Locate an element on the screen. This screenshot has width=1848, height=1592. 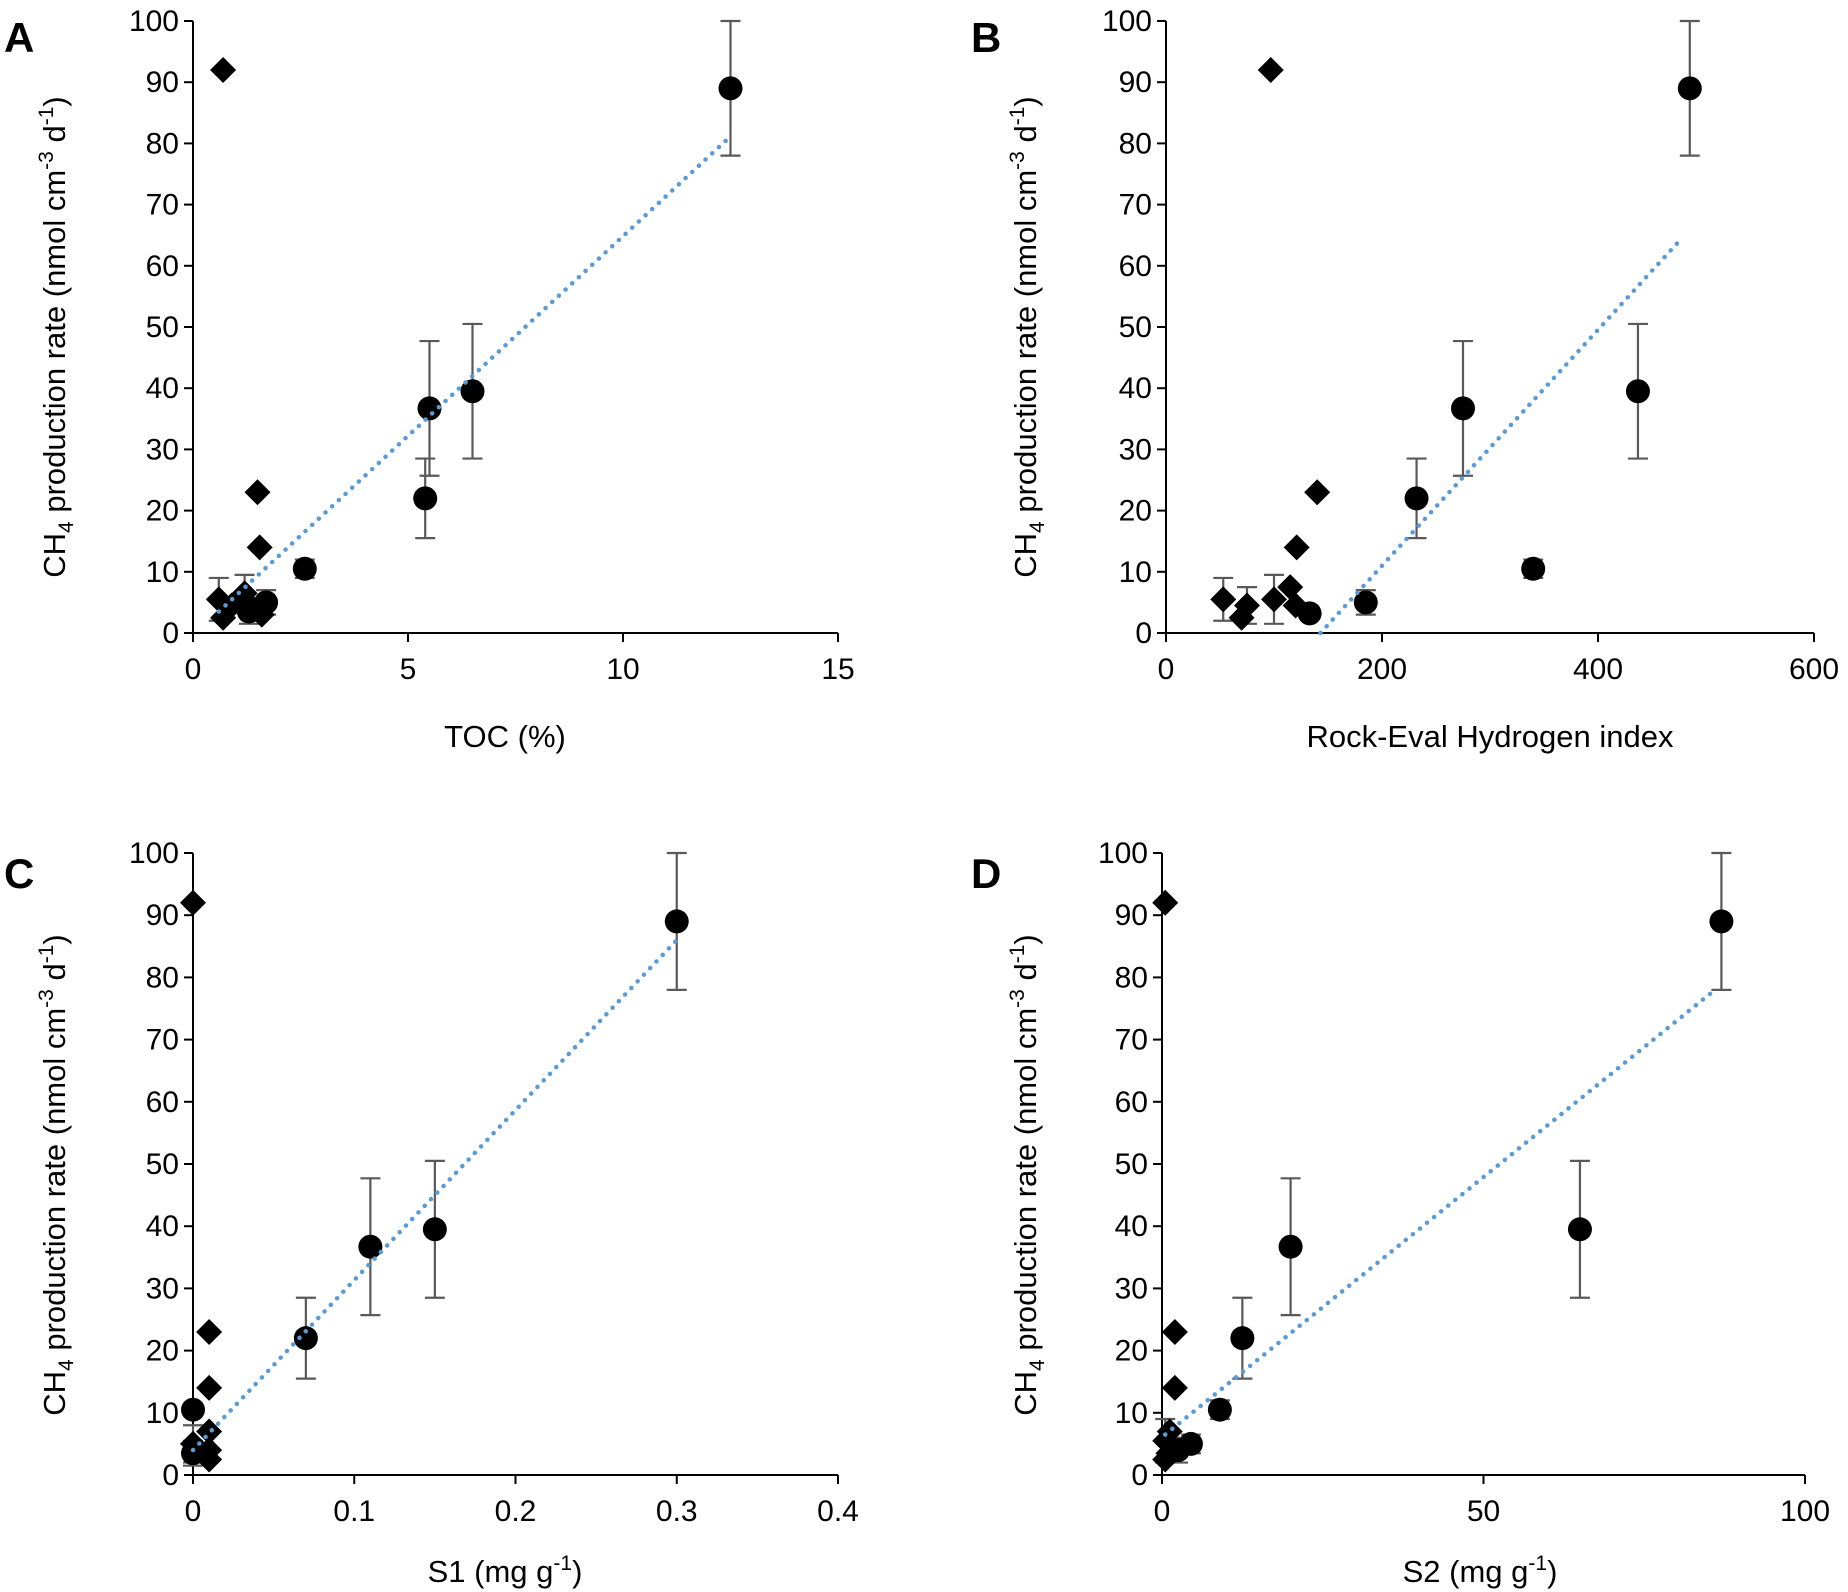
x-axis-title-close: ) is located at coordinates (1552, 1571).